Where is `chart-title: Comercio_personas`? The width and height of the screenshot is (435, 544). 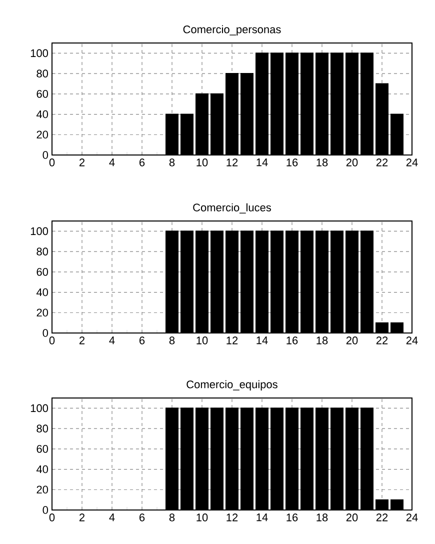 chart-title: Comercio_personas is located at coordinates (232, 30).